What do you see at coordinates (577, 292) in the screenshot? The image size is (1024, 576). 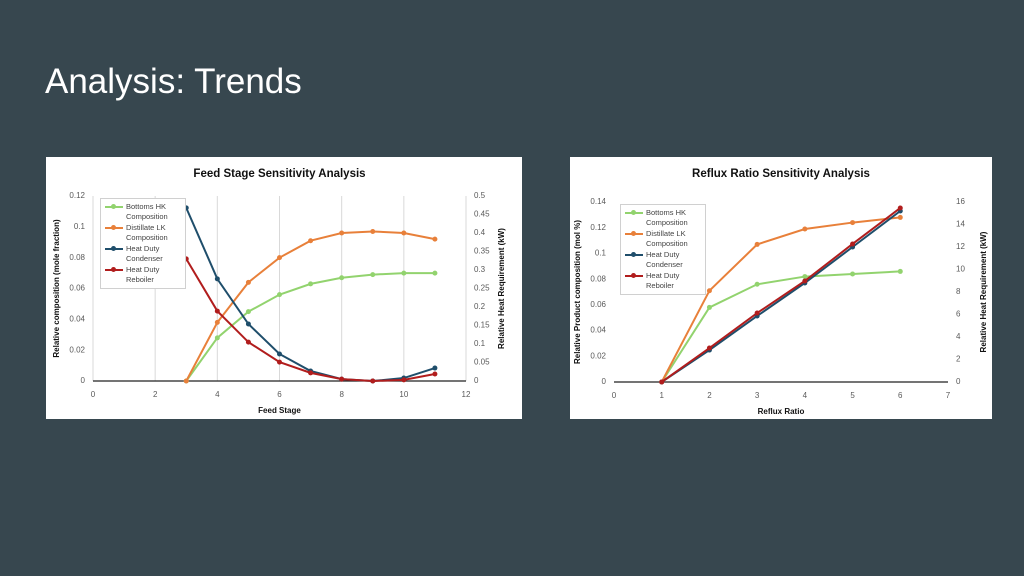 I see `y-axis-label: Relative Product composition (mol %)` at bounding box center [577, 292].